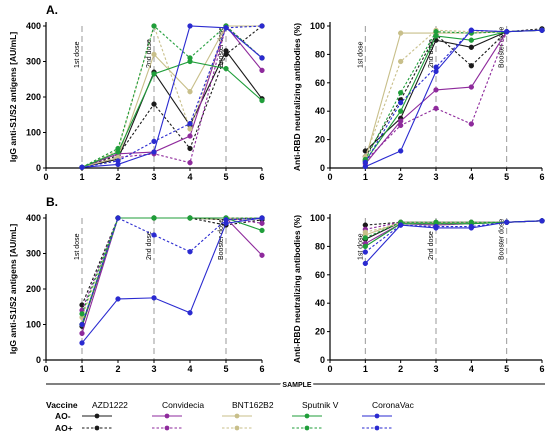  Describe the element at coordinates (393, 405) in the screenshot. I see `legend-label: CoronaVac` at that location.